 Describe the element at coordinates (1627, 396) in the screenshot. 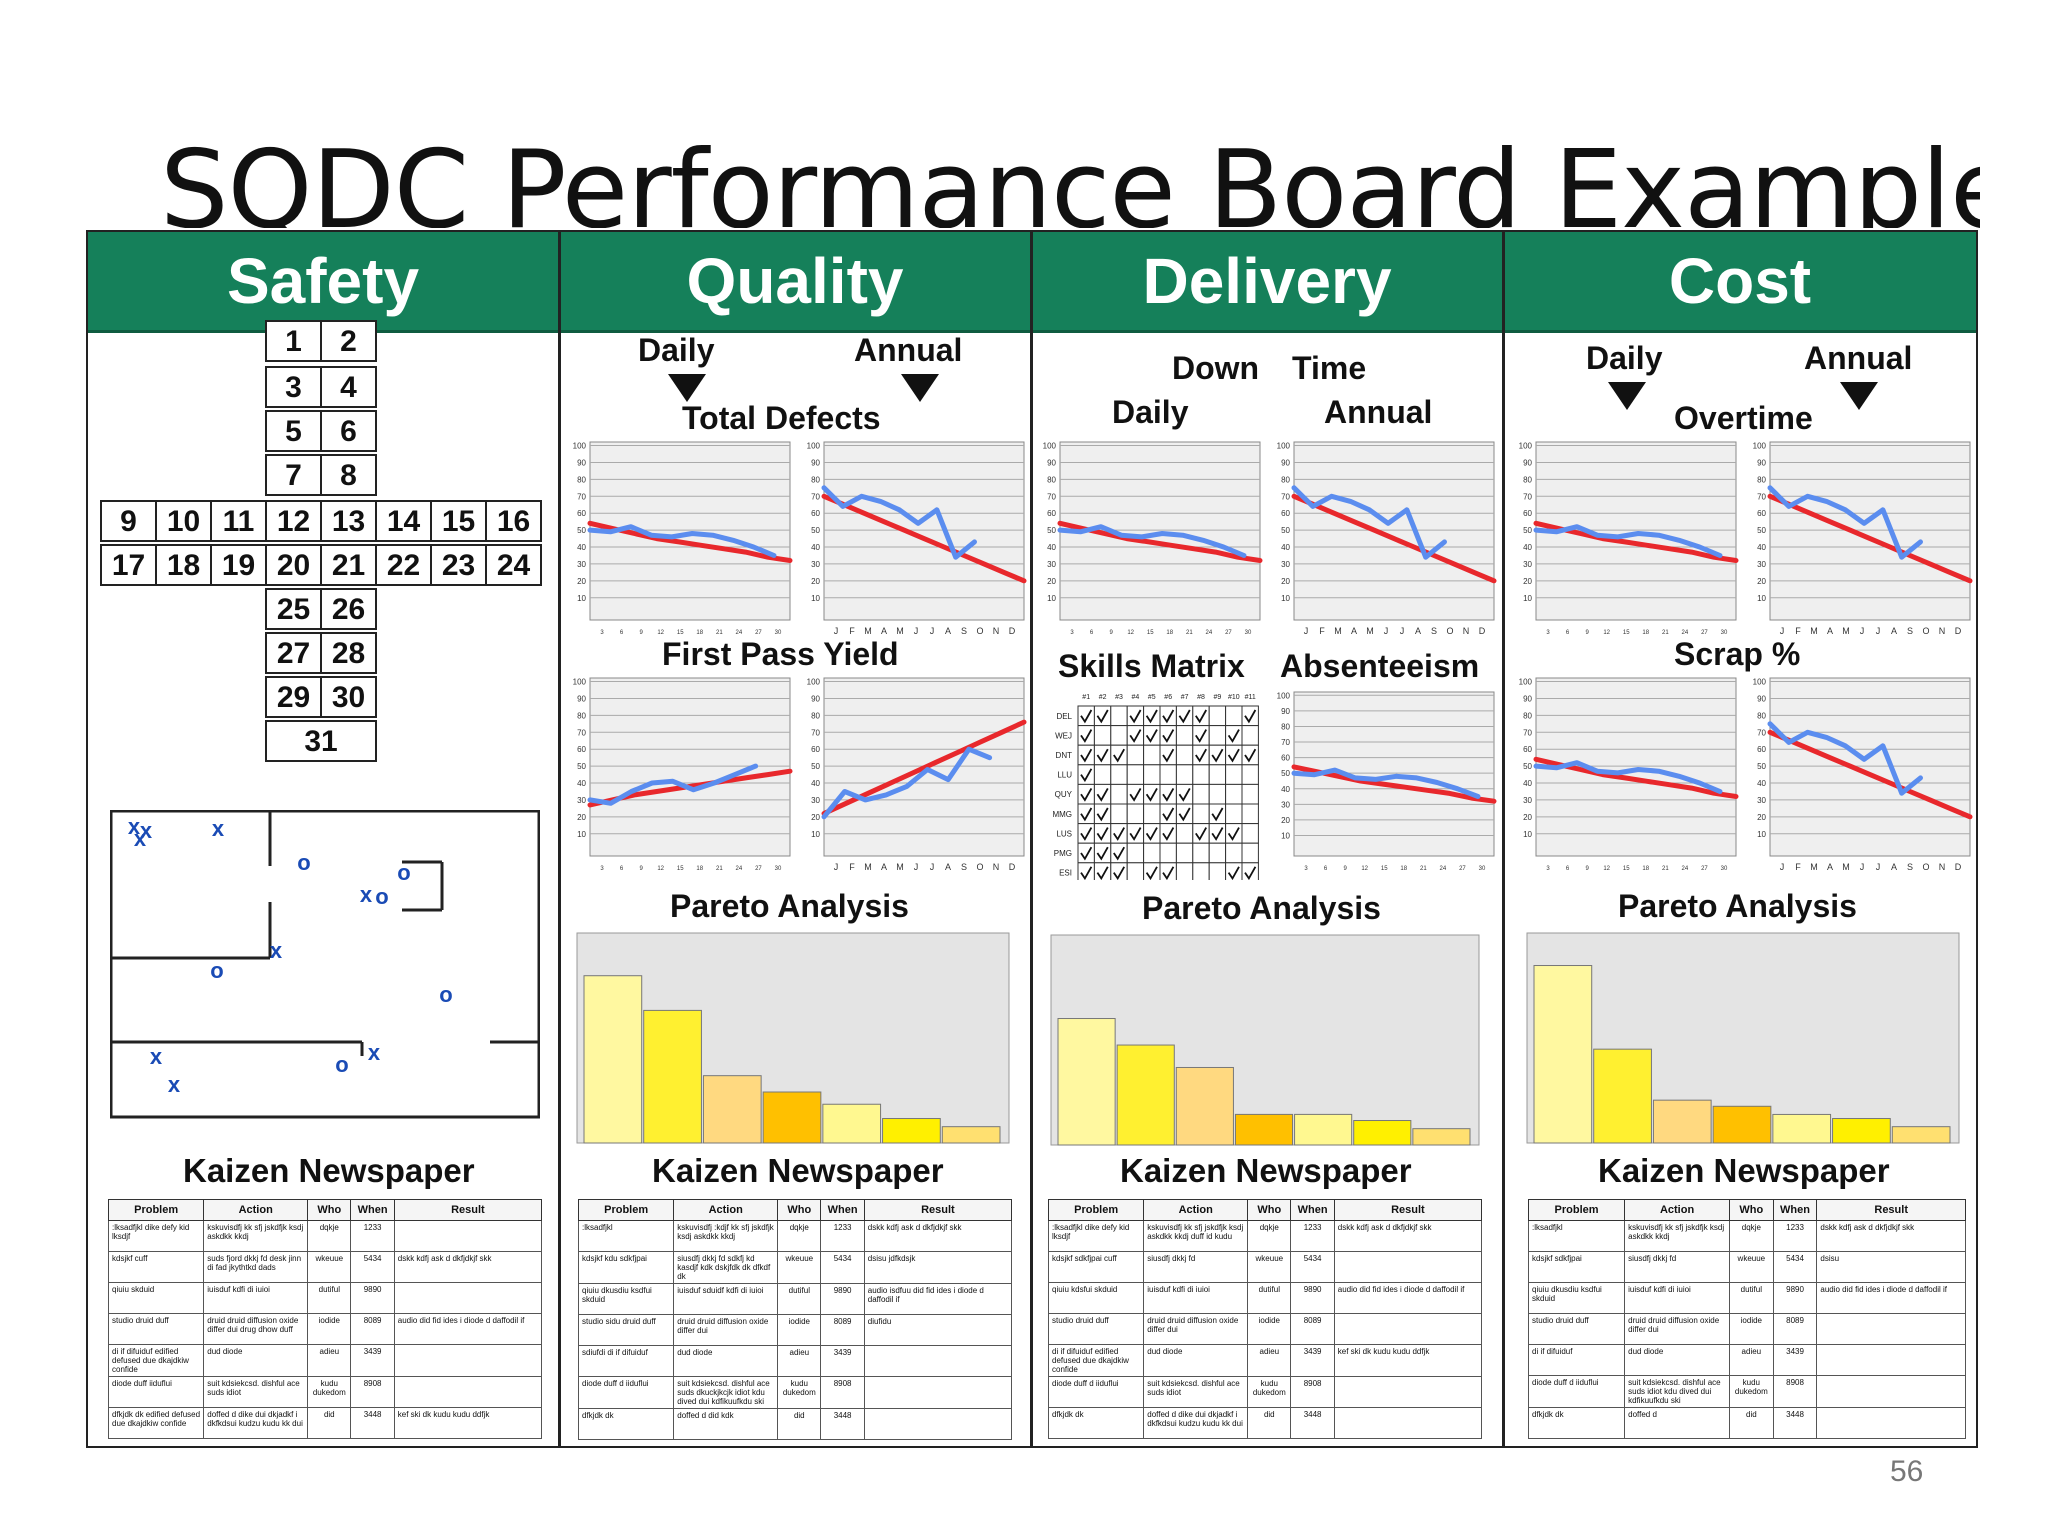

I see `down-arrow-icon` at that location.